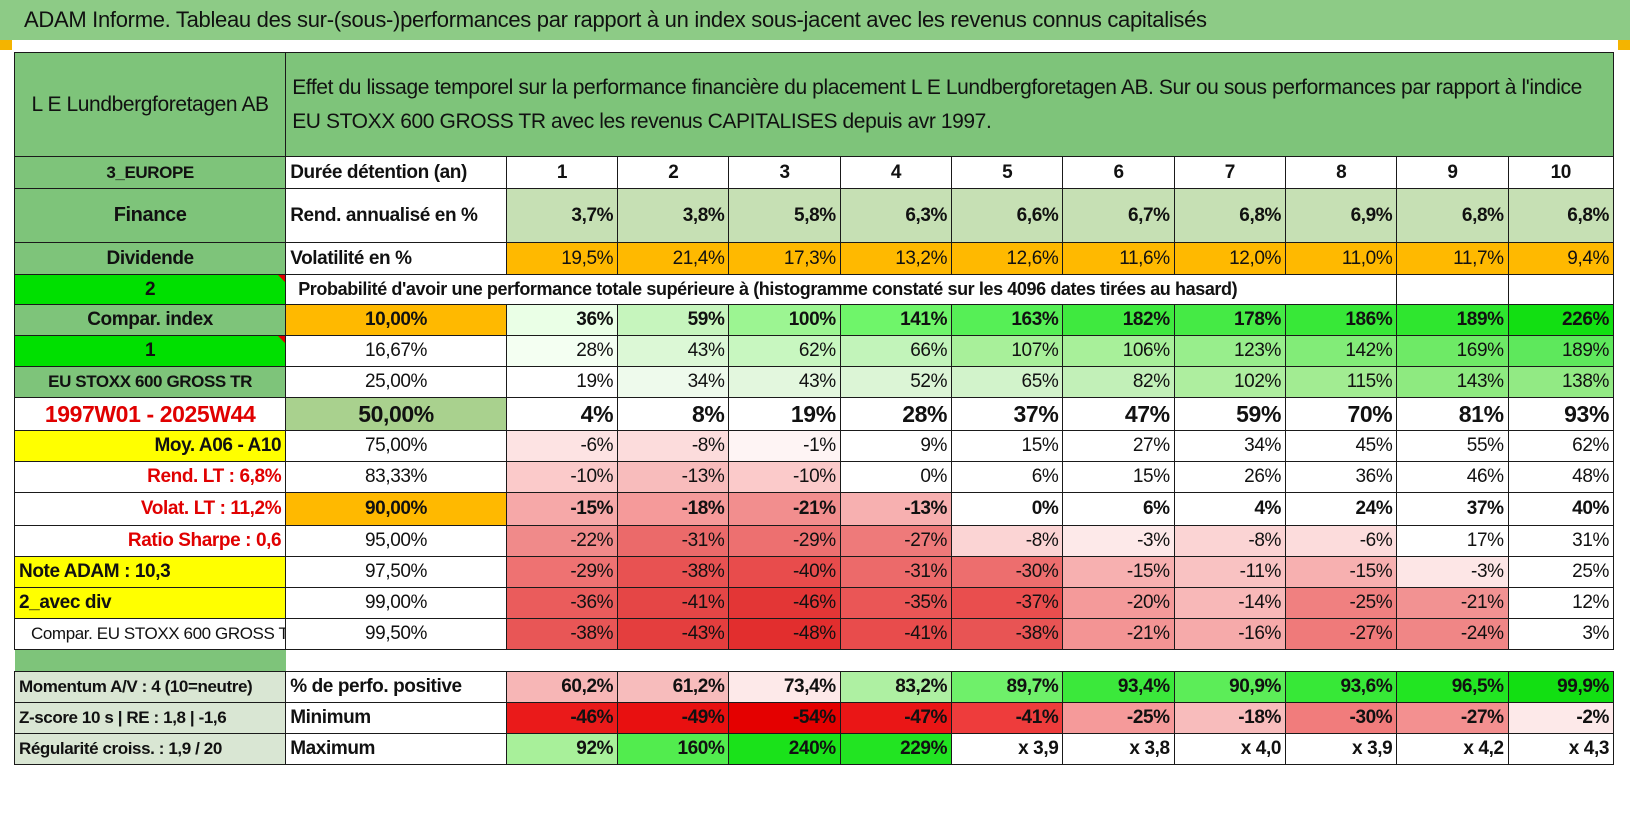 This screenshot has width=1630, height=815. I want to click on quantile-value: -48%, so click(784, 634).